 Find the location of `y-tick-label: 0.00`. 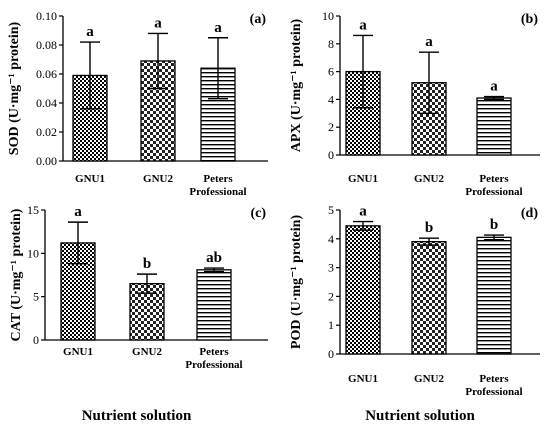

y-tick-label: 0.00 is located at coordinates (46, 161).